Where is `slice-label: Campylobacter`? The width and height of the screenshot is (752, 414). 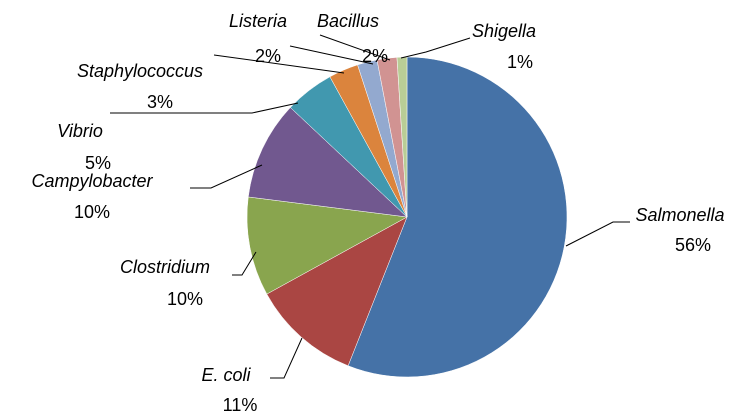 slice-label: Campylobacter is located at coordinates (92, 181).